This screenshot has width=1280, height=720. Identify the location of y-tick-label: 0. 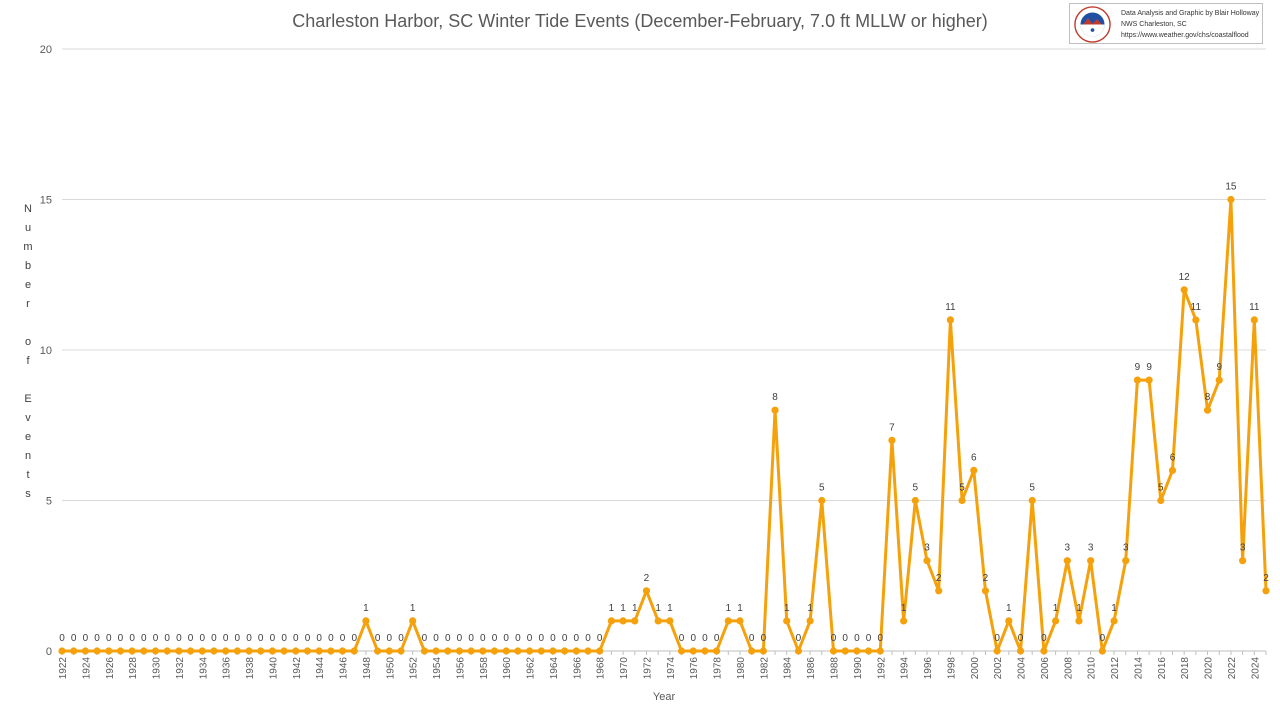
(49, 652).